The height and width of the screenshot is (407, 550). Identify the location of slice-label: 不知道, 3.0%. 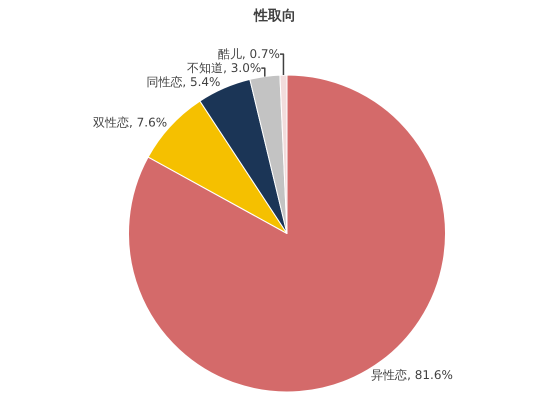
(224, 68).